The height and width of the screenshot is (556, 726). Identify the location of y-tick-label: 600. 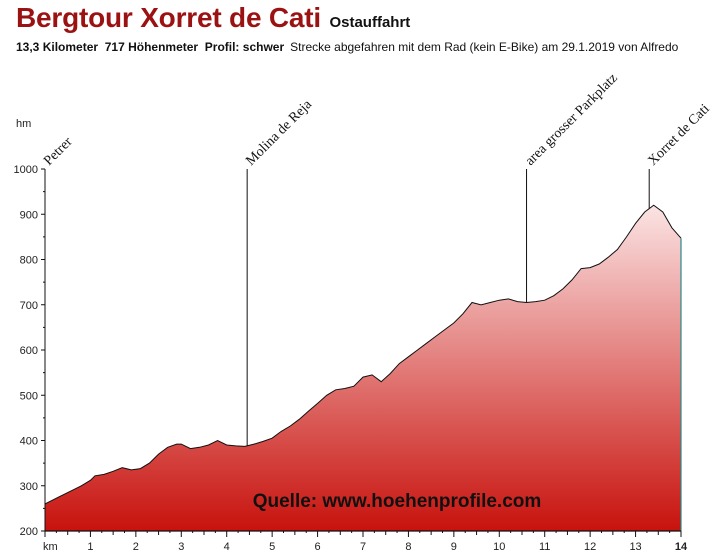
(29, 351).